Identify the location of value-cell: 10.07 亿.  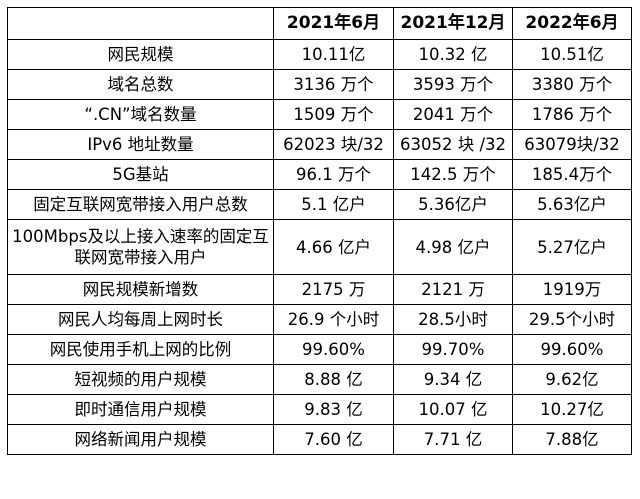
(453, 409).